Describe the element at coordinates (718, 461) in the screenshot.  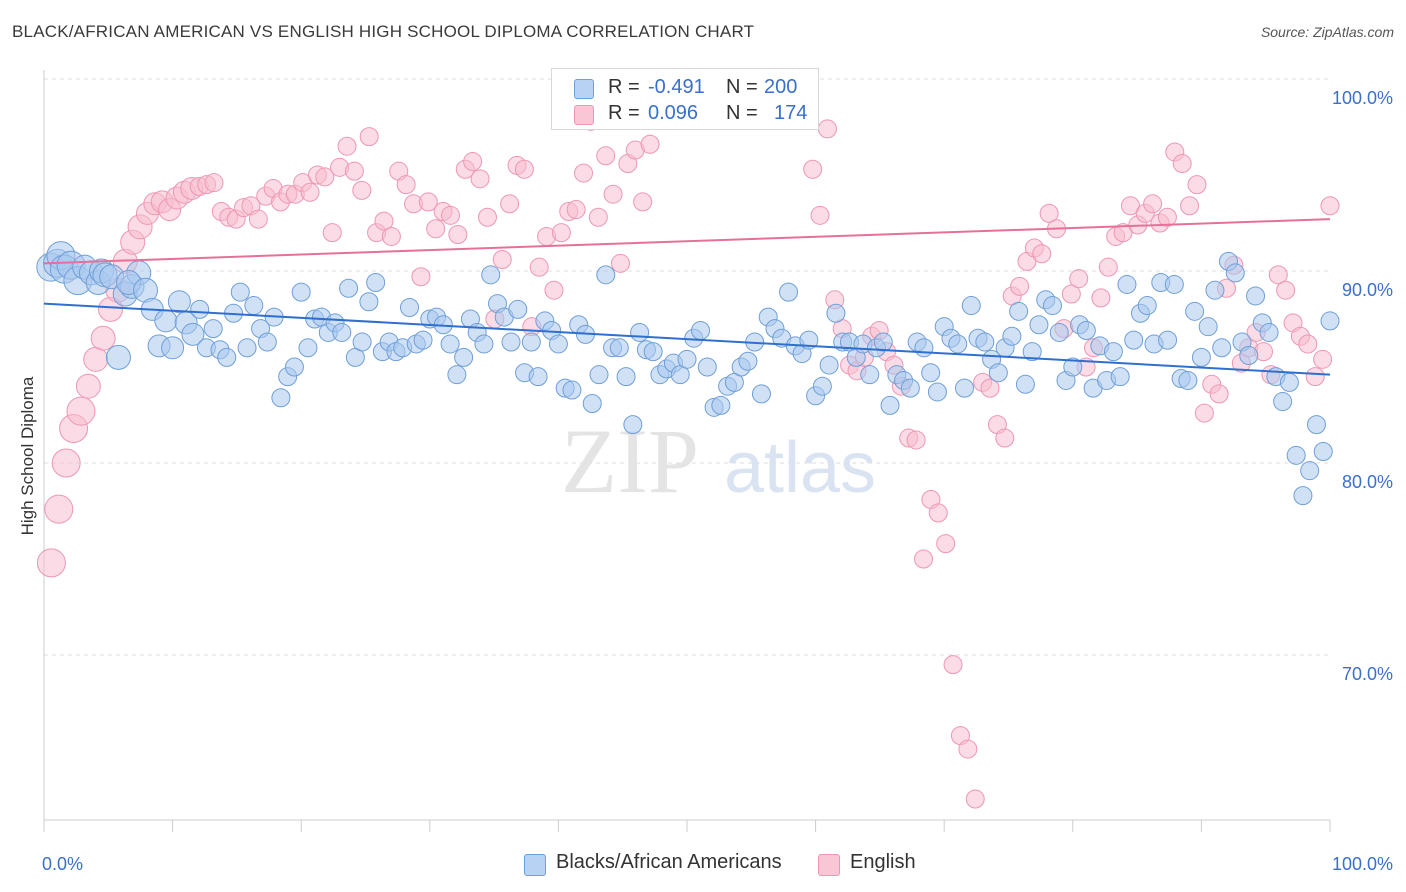
I see `watermark: ZIP atlas` at that location.